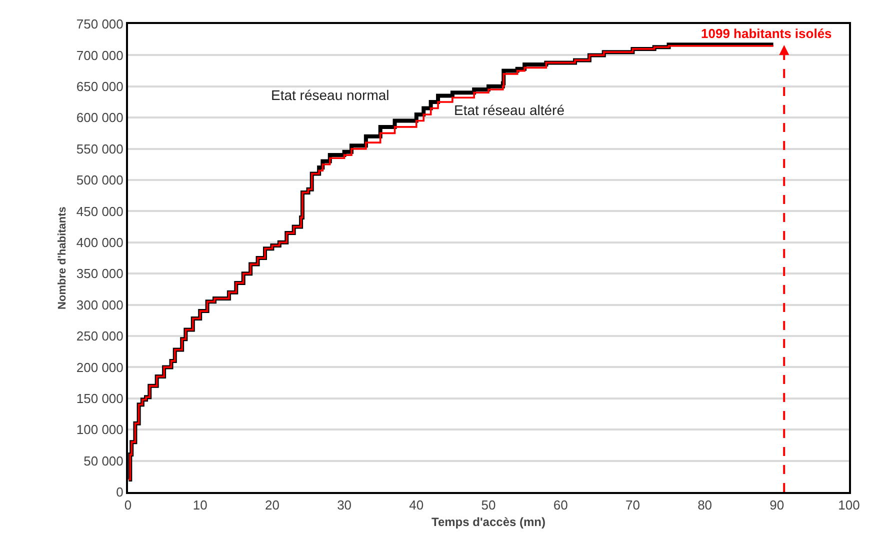  What do you see at coordinates (100, 118) in the screenshot?
I see `y-tick-label: 600 000` at bounding box center [100, 118].